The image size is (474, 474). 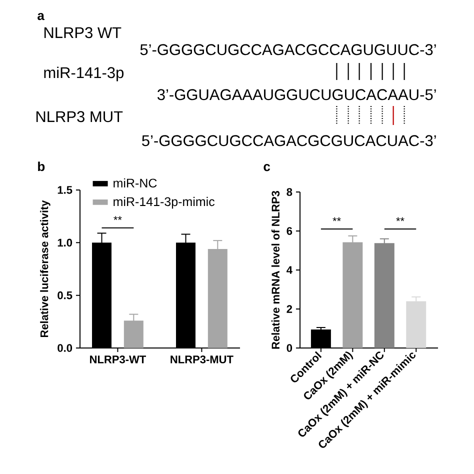 I want to click on legend-label: miR-NC, so click(x=135, y=183).